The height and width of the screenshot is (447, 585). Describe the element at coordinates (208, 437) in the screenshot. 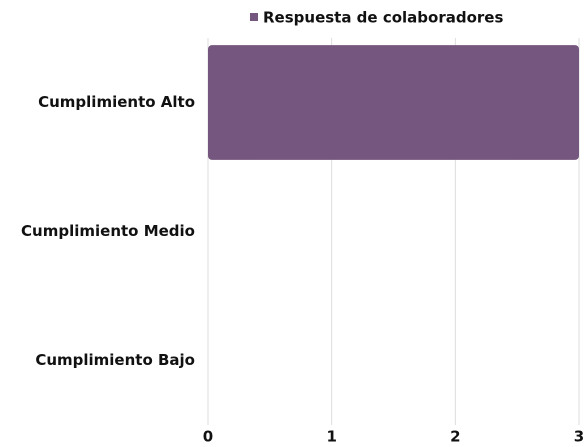

I see `x-tick-label: 0` at that location.